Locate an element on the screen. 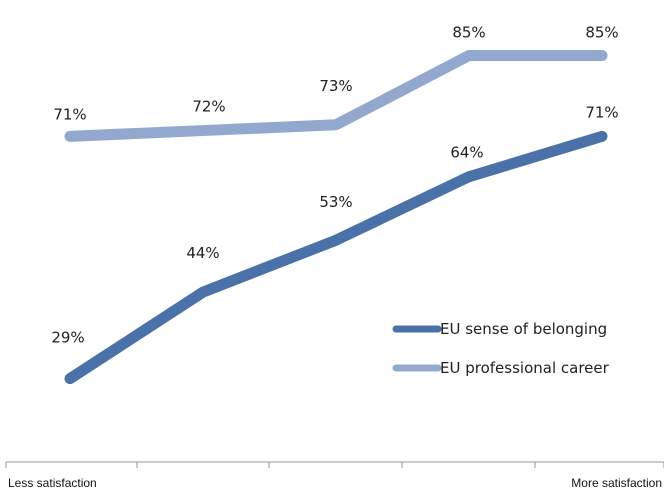  x-axis: Less satisfaction More satisfaction is located at coordinates (334, 475).